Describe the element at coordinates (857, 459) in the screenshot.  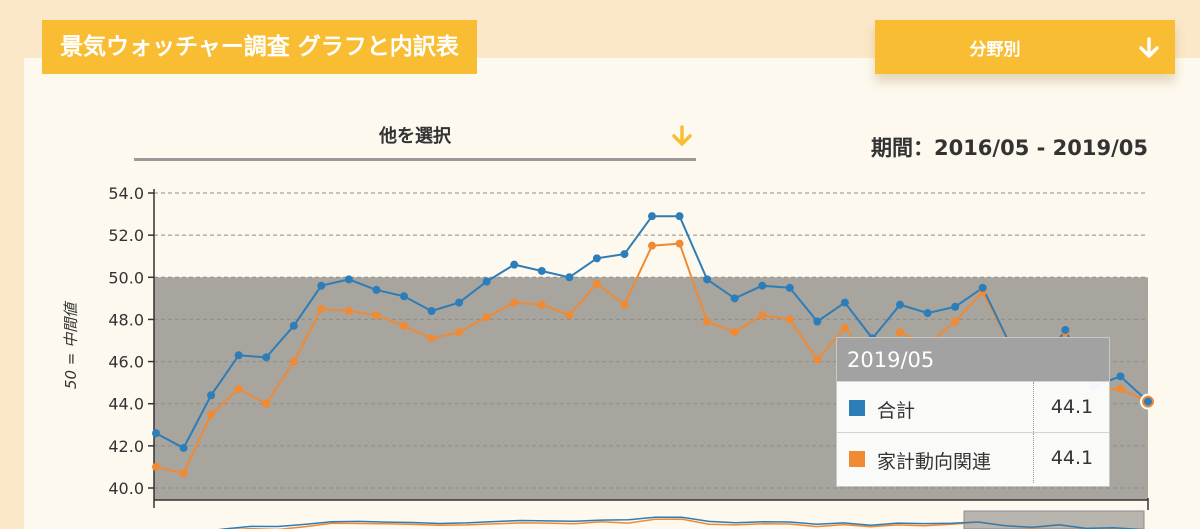
I see `legend-swatch-household` at that location.